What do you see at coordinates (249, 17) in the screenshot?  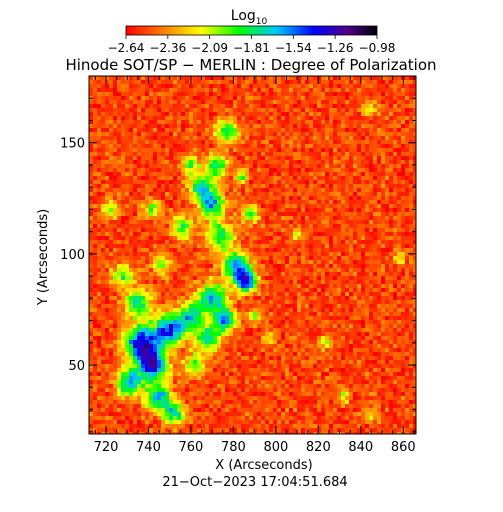 I see `colorbar-label: Log10` at bounding box center [249, 17].